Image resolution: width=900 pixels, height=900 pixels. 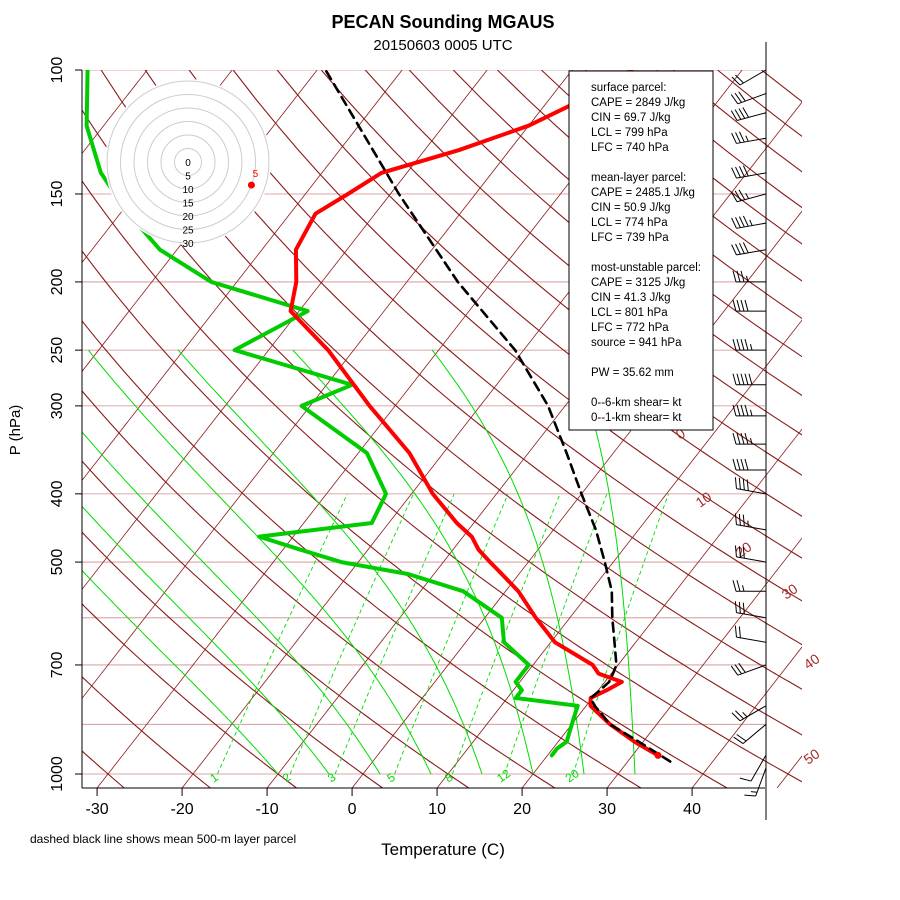 What do you see at coordinates (630, 148) in the screenshot?
I see `info-box-line: LFC = 740 hPa` at bounding box center [630, 148].